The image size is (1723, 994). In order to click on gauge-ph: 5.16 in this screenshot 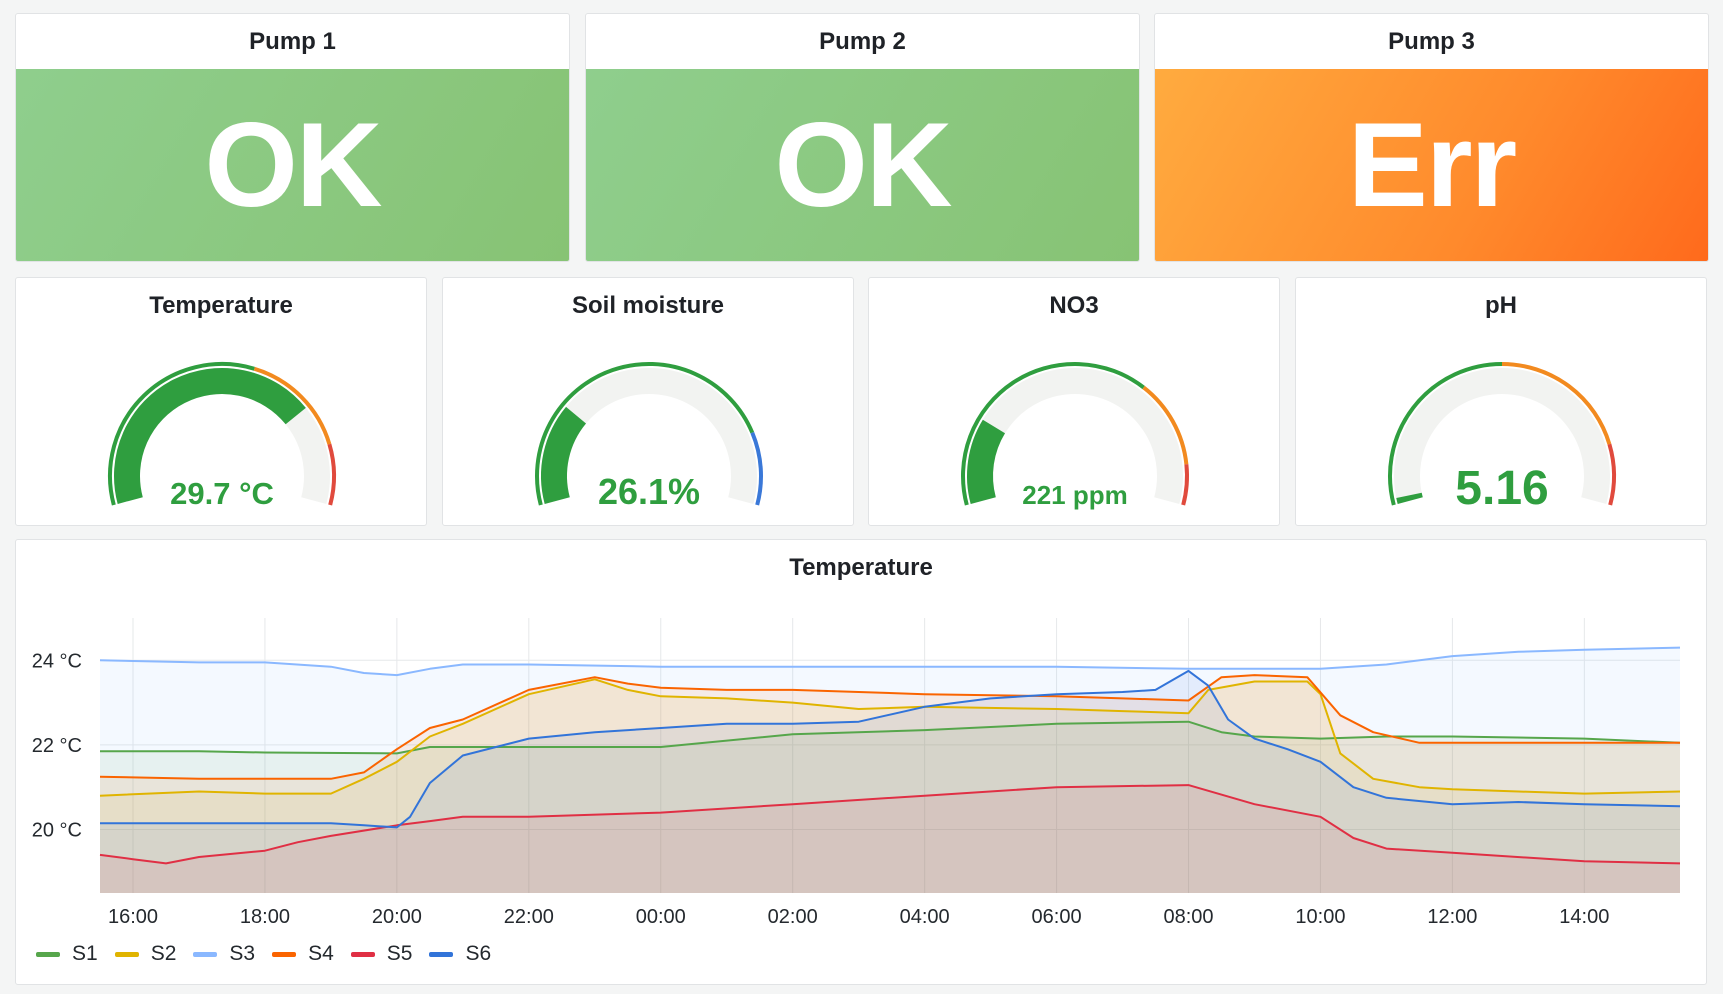, I will do `click(1502, 438)`.